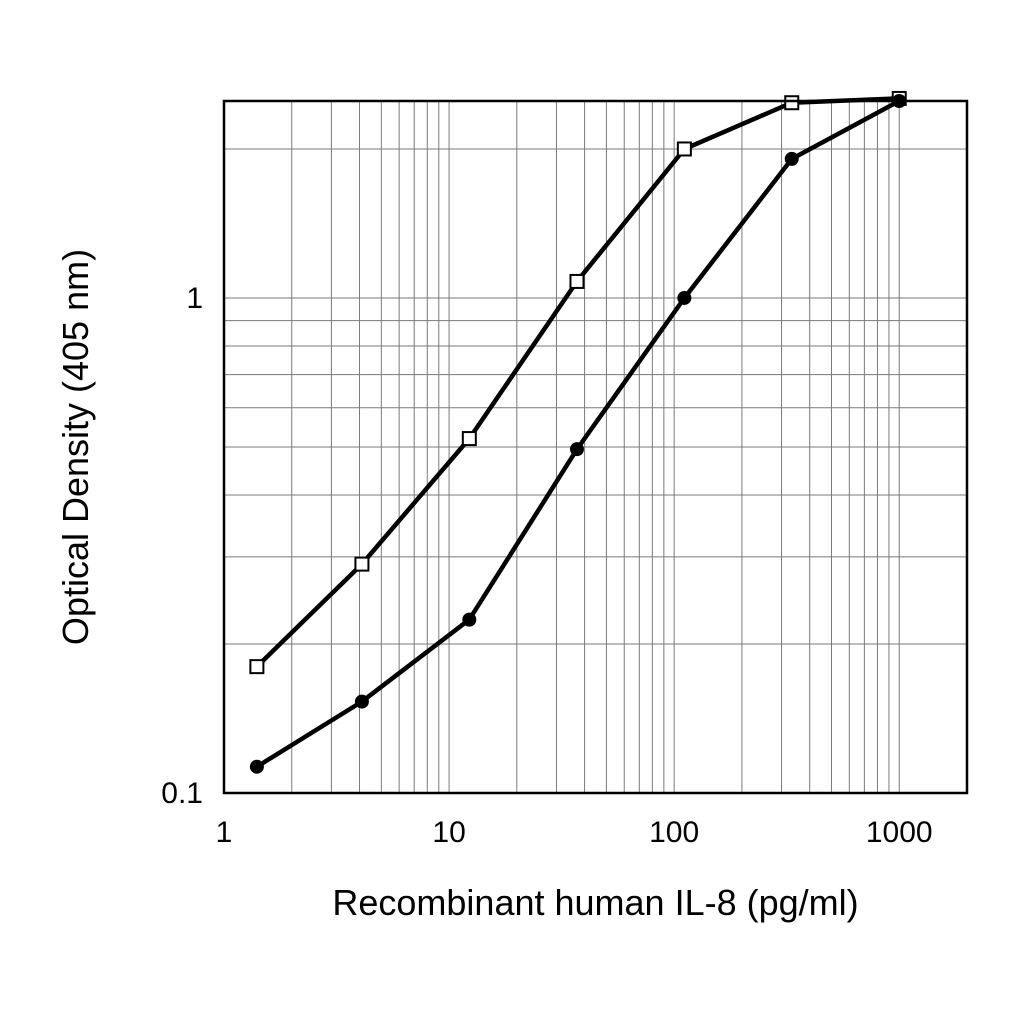  What do you see at coordinates (595, 902) in the screenshot?
I see `x-axis-title: Recombinant human IL-8 (pg/ml)` at bounding box center [595, 902].